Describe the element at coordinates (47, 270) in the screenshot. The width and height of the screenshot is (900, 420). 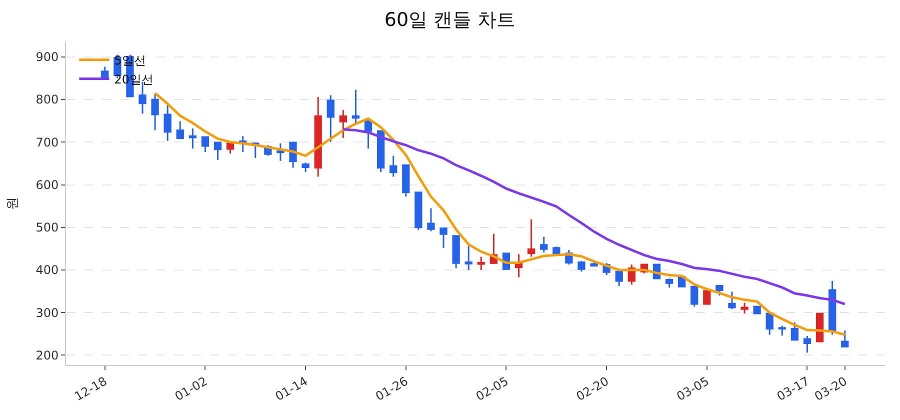
I see `y-tick-label: 400` at that location.